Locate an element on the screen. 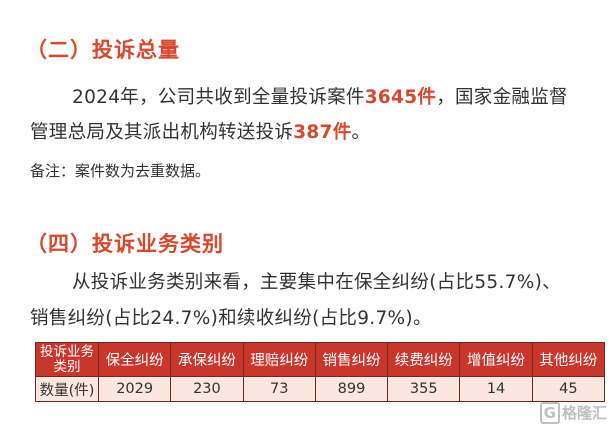 Image resolution: width=615 pixels, height=425 pixels. text: 2024年，公司共收到全量投诉案件 is located at coordinates (218, 97).